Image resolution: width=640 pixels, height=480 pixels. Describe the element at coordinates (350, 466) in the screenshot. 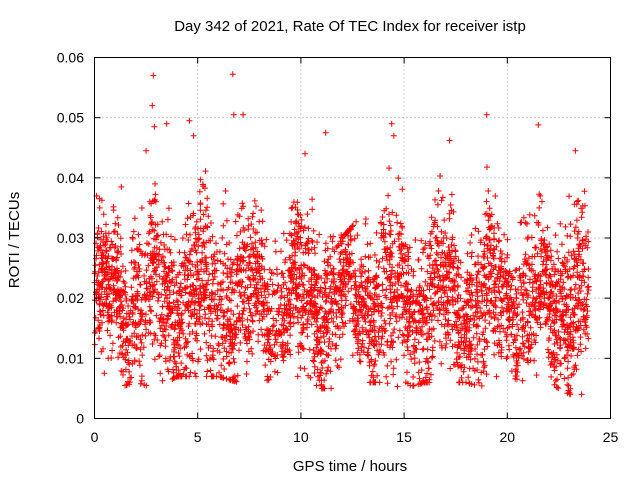

I see `x-axis-label: GPS time / hours` at that location.